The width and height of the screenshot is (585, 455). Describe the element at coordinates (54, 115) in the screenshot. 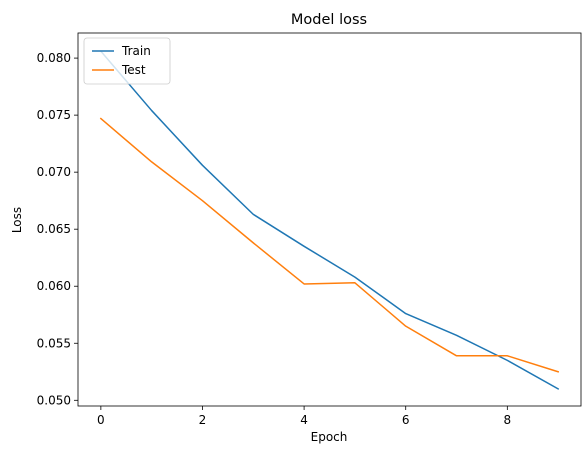

I see `y-tick-label: 0.075` at that location.